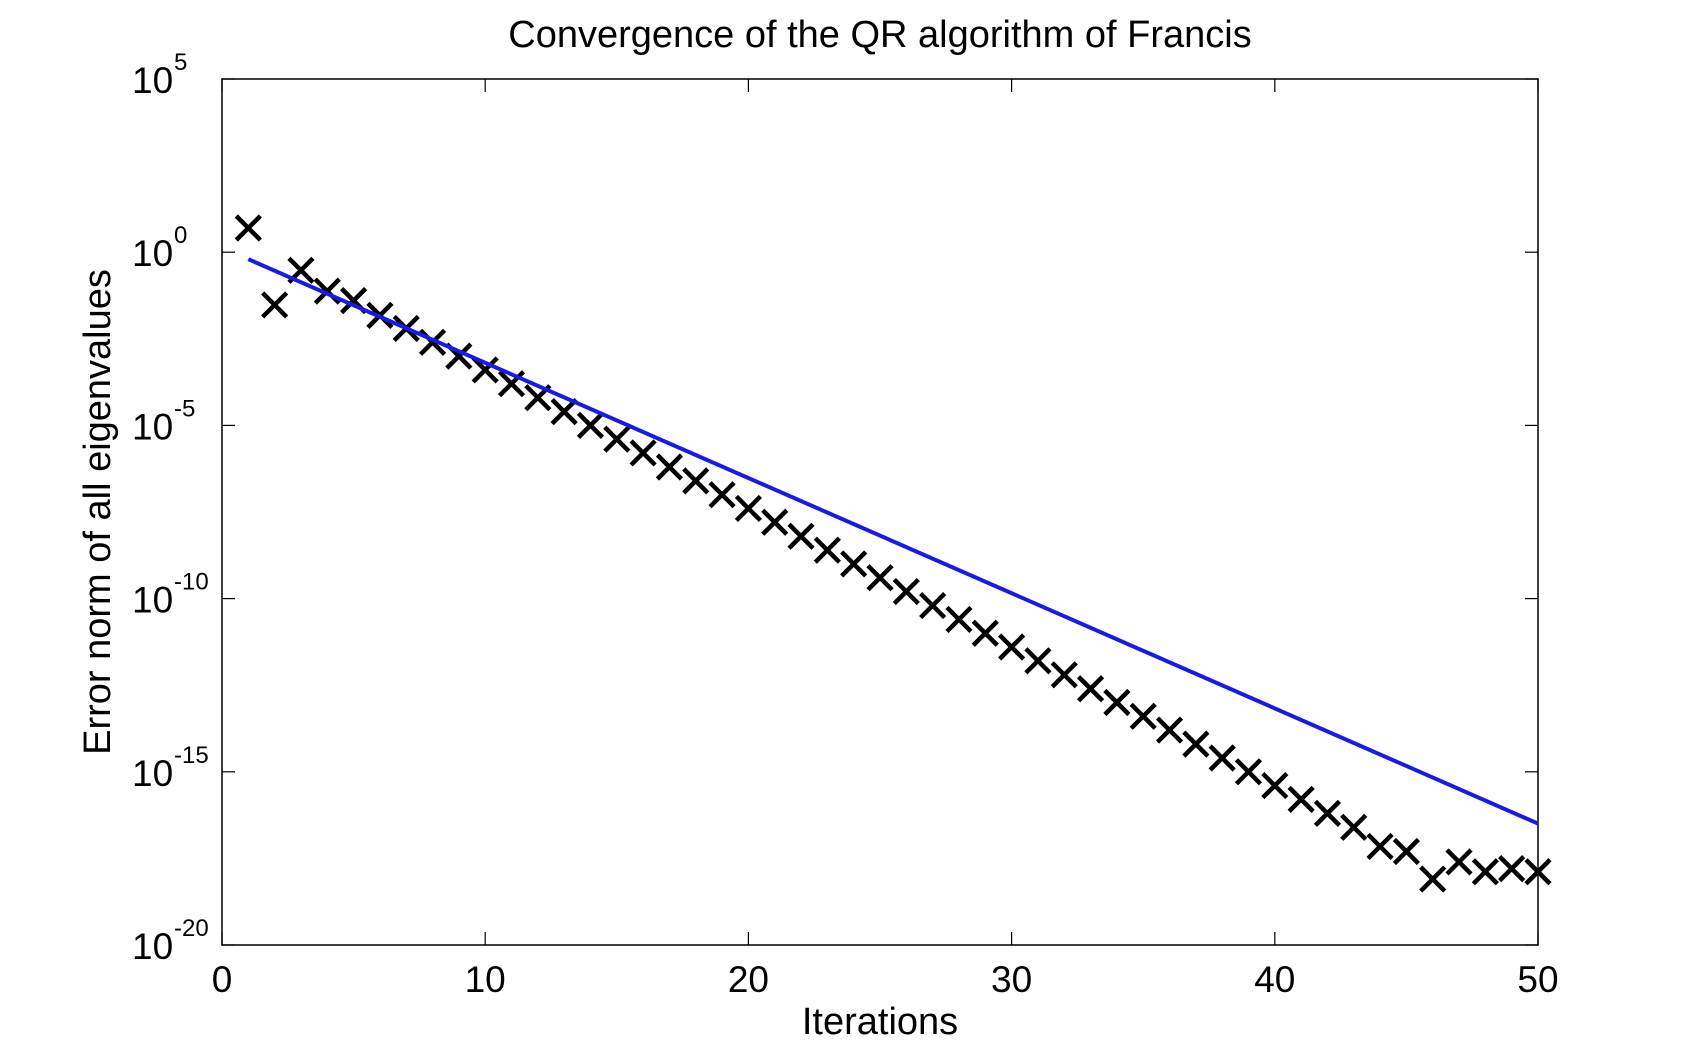 This screenshot has width=1690, height=1057. Describe the element at coordinates (180, 235) in the screenshot. I see `y-tick-exponent: 0` at that location.